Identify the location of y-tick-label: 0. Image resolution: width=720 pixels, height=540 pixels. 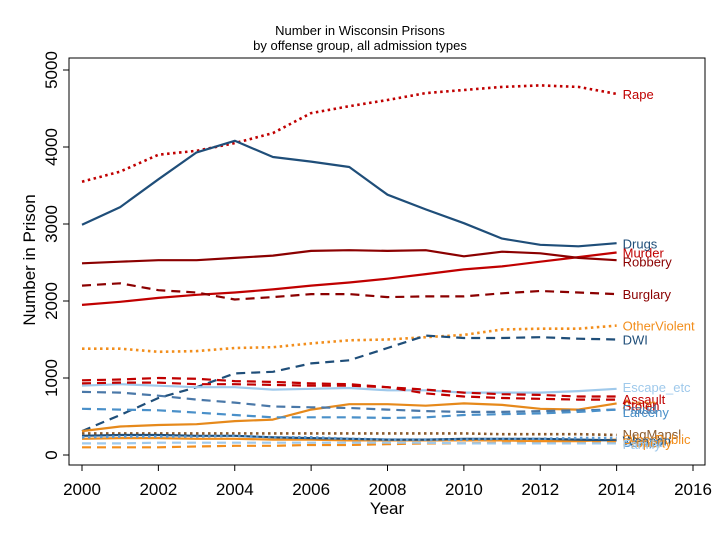
(51, 454).